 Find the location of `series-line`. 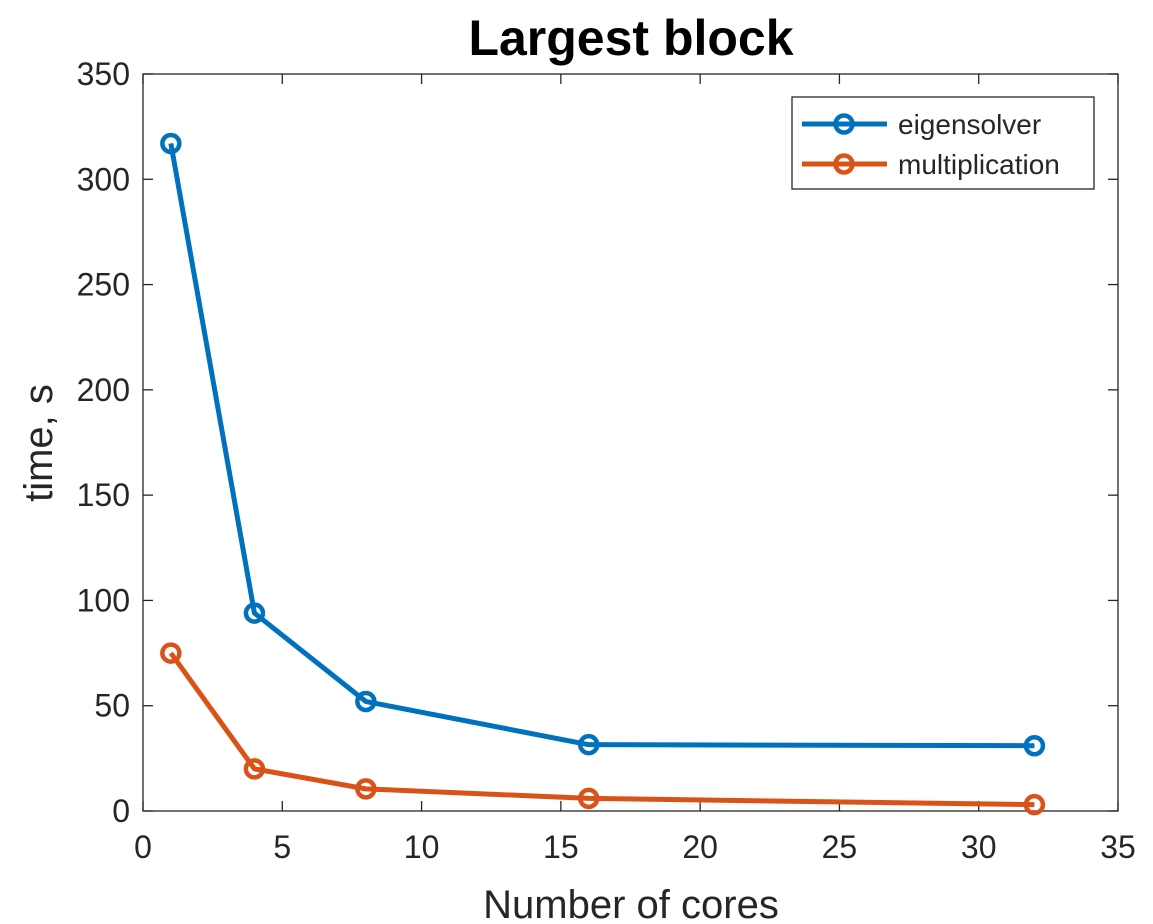

series-line is located at coordinates (601, 729).